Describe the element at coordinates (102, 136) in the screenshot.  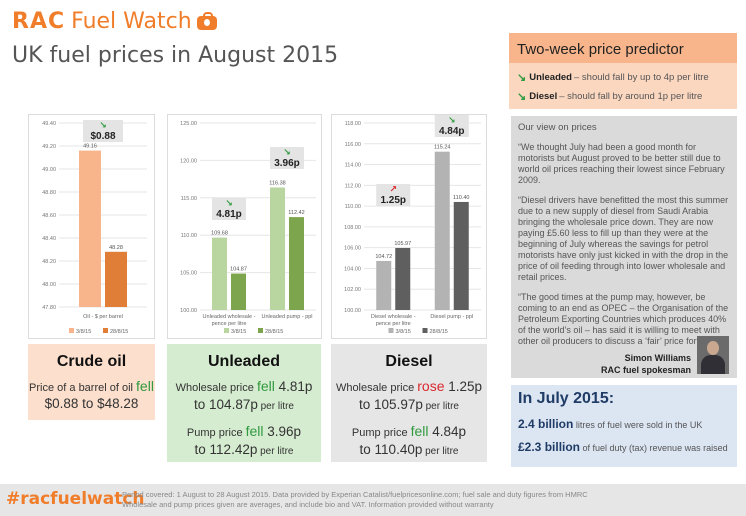
I see `change-value: $0.88` at that location.